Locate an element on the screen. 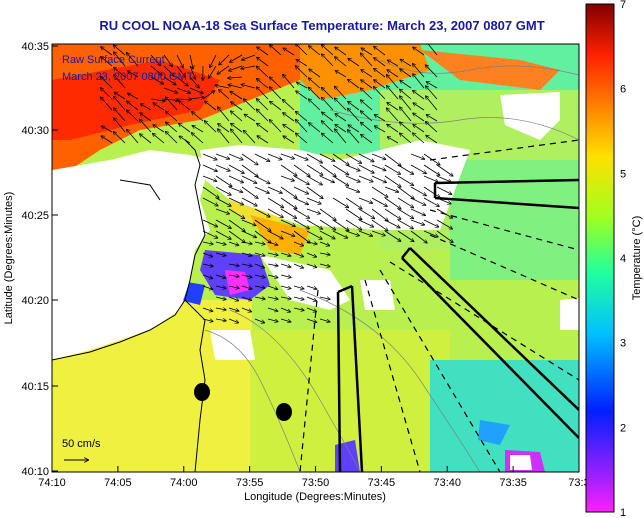  x-tick-label: 73:55 is located at coordinates (250, 483).